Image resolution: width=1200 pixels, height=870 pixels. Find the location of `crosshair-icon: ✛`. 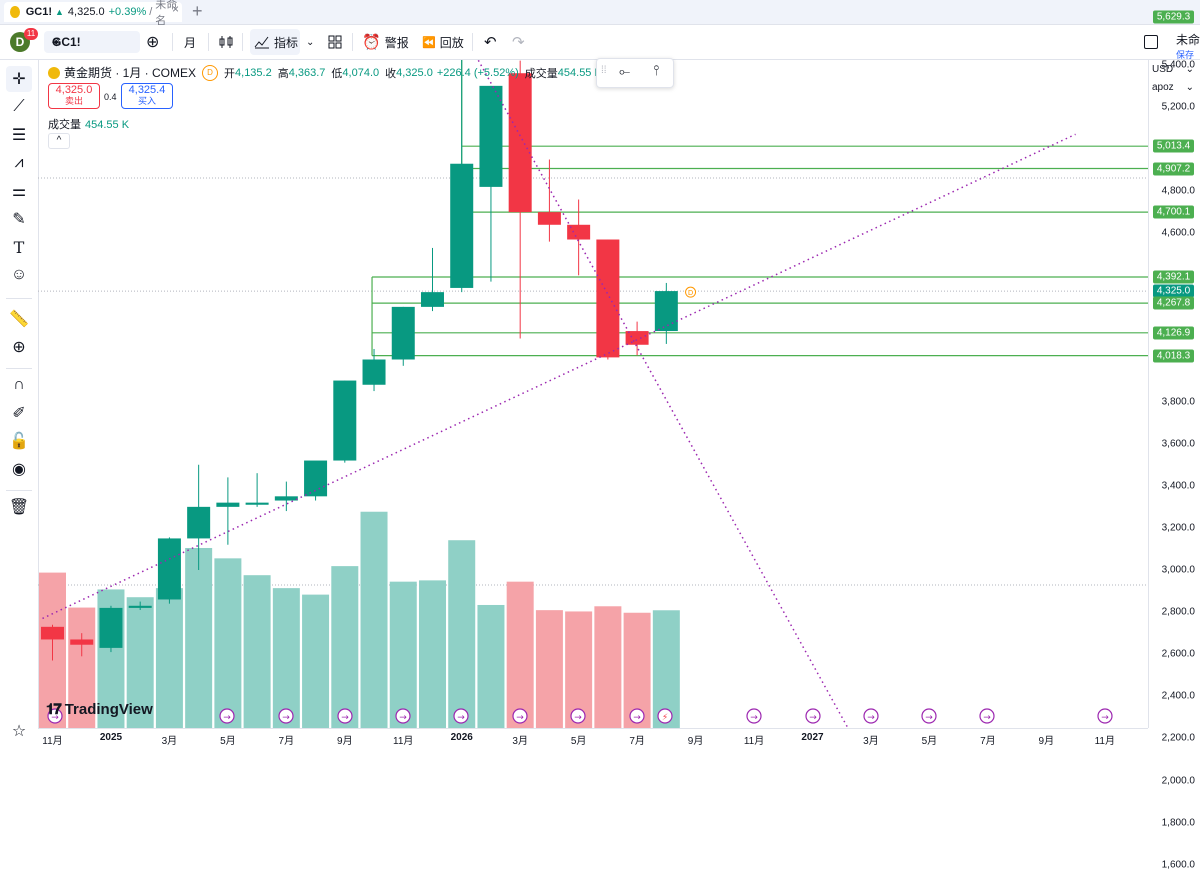

crosshair-icon: ✛ is located at coordinates (19, 79).